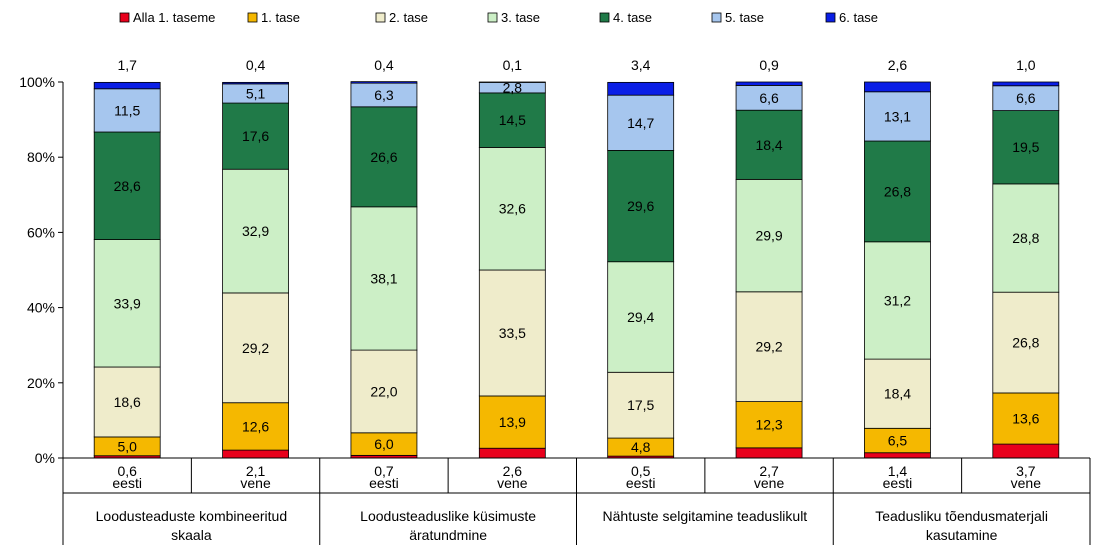 The height and width of the screenshot is (545, 1102). What do you see at coordinates (898, 471) in the screenshot?
I see `data-label: 1,4` at bounding box center [898, 471].